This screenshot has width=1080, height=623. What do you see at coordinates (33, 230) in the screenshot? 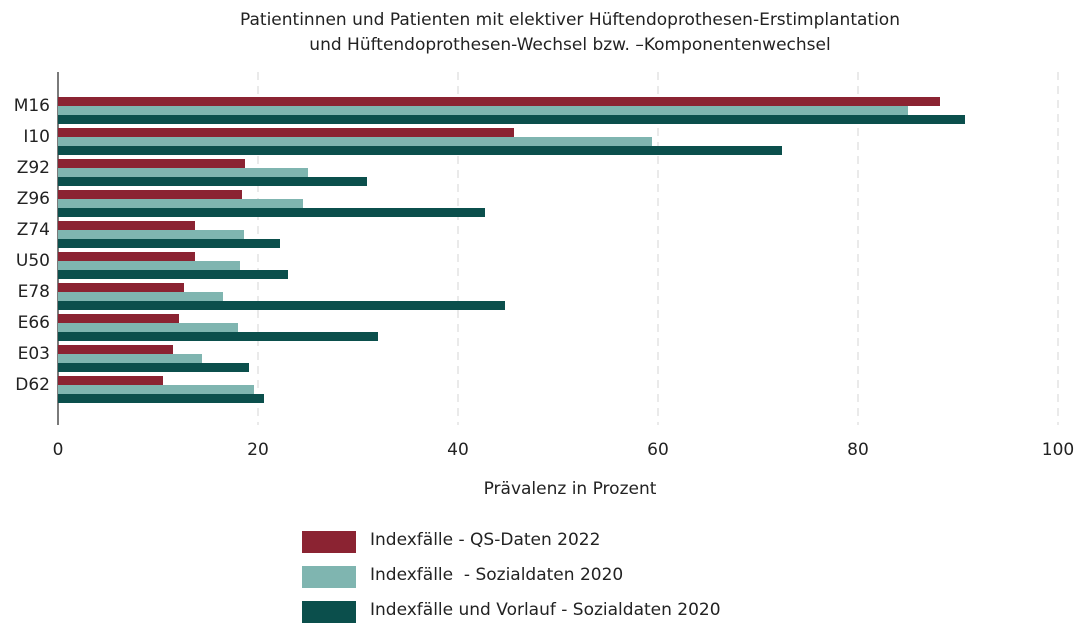
I see `y-tick-label: Z74` at bounding box center [33, 230].